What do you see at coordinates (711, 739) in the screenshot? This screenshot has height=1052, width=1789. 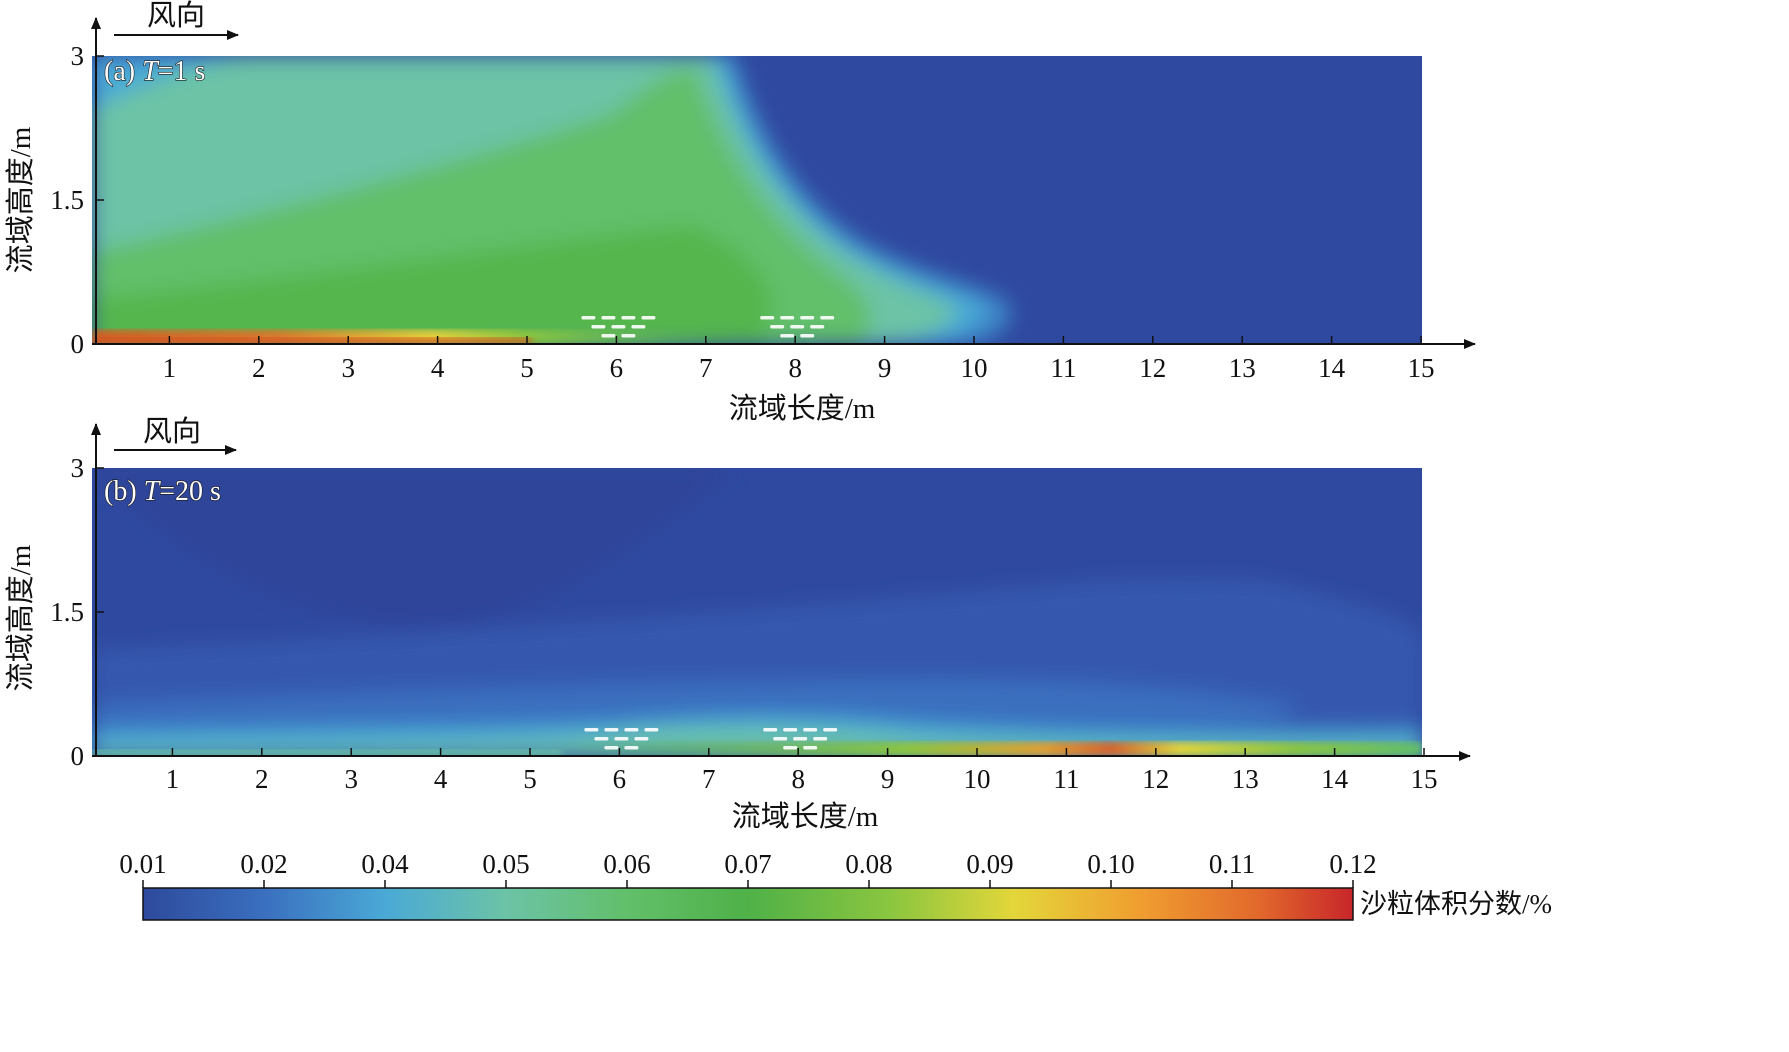 I see `obstacles-b` at bounding box center [711, 739].